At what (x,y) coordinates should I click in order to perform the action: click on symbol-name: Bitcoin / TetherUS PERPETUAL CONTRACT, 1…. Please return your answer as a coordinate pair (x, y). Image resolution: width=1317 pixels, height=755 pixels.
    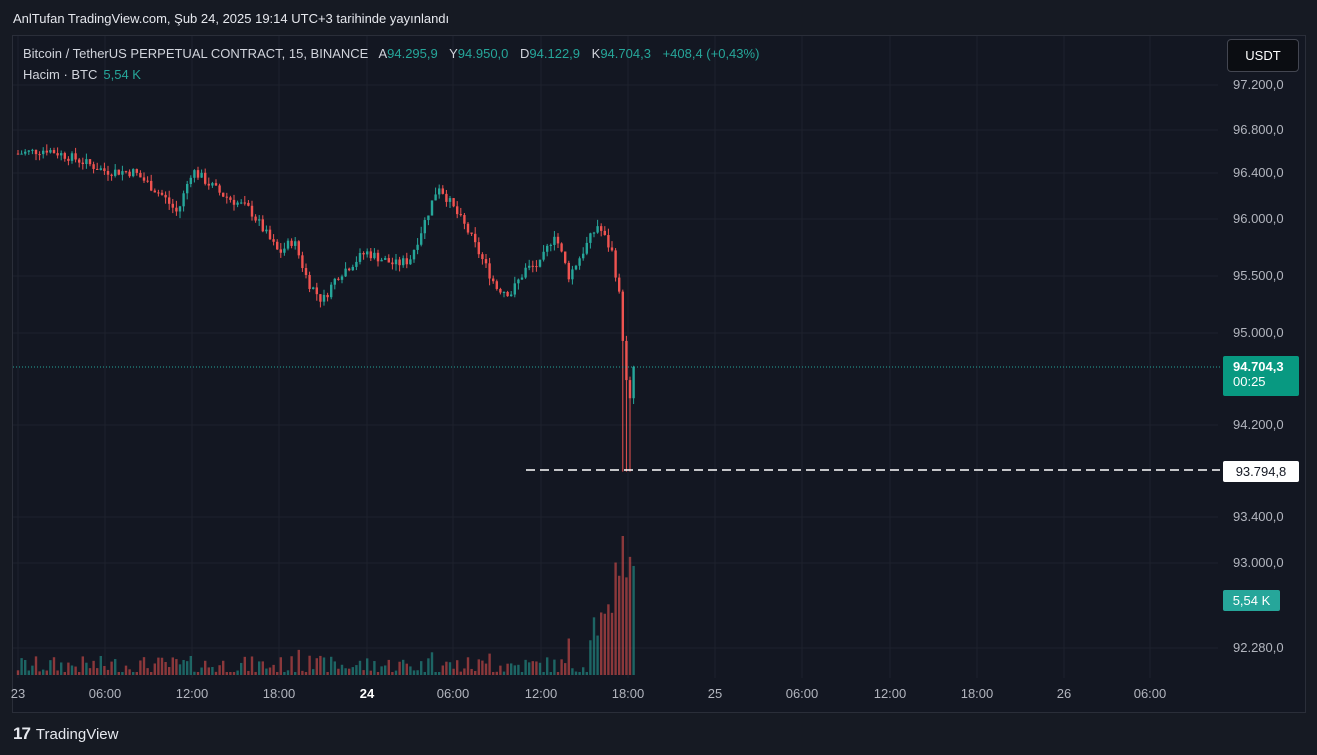
    Looking at the image, I should click on (196, 53).